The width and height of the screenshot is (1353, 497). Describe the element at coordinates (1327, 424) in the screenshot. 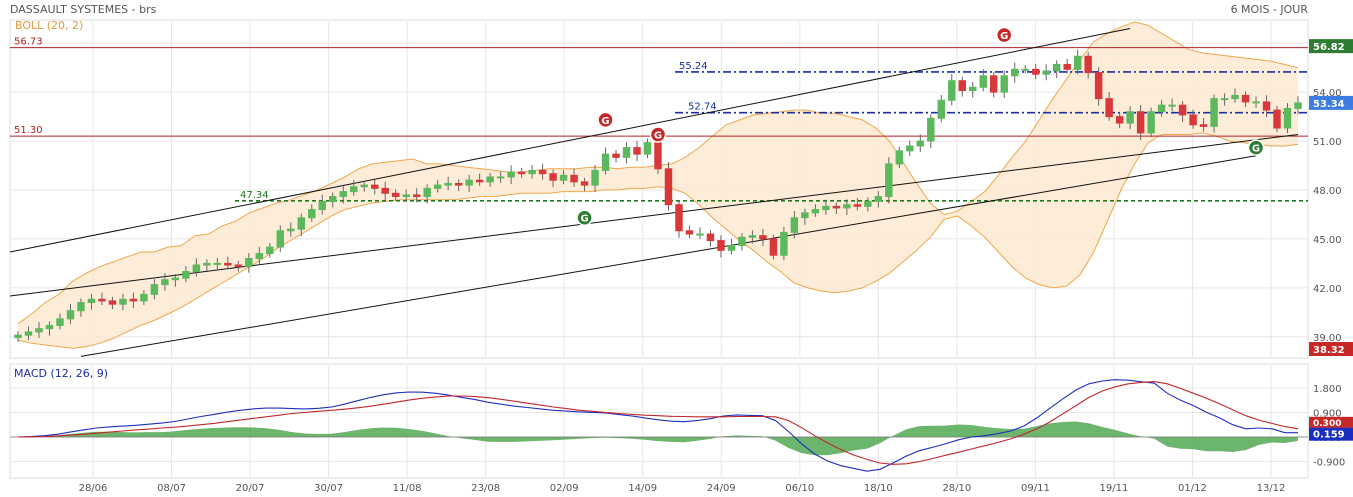

I see `signal-badge: 0.300` at that location.